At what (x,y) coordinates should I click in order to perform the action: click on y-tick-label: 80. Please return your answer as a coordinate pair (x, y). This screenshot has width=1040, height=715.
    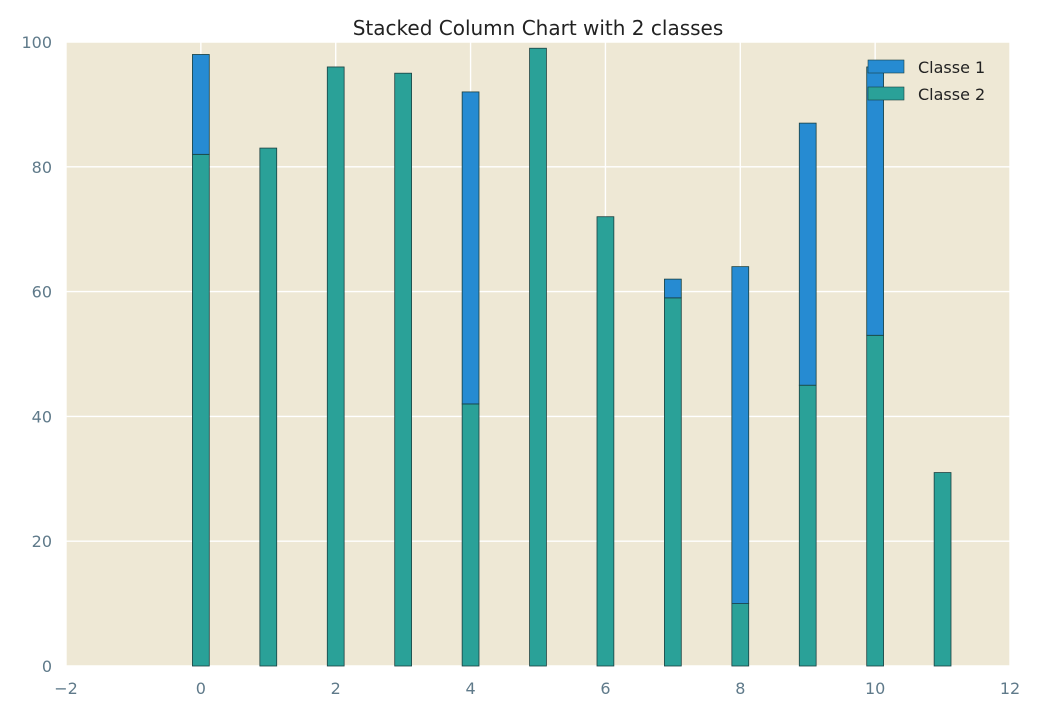
    Looking at the image, I should click on (42, 167).